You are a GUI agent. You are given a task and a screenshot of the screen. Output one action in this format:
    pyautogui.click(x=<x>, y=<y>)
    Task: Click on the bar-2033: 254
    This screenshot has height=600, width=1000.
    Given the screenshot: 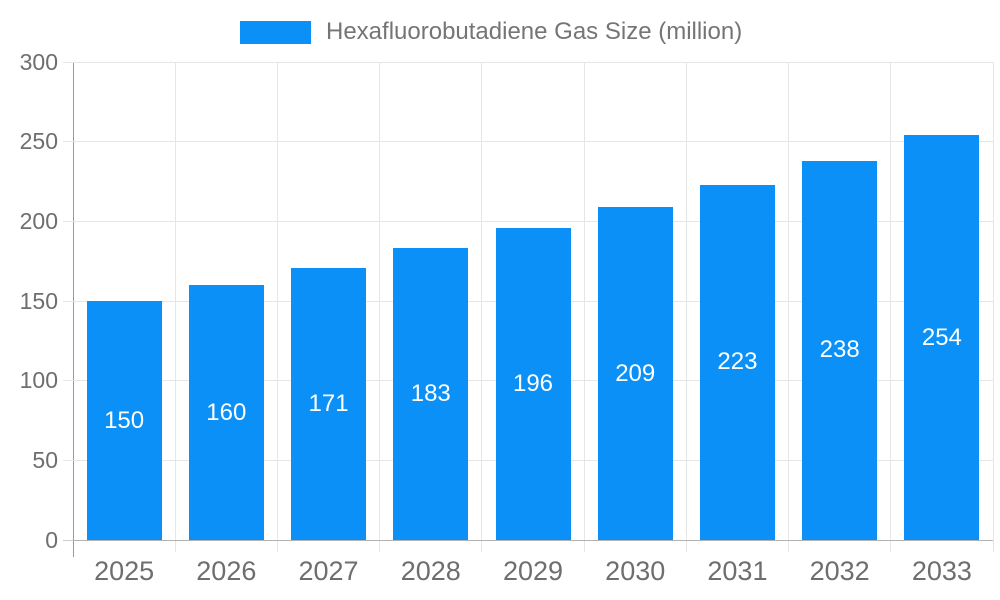 What is the action you would take?
    pyautogui.click(x=942, y=337)
    